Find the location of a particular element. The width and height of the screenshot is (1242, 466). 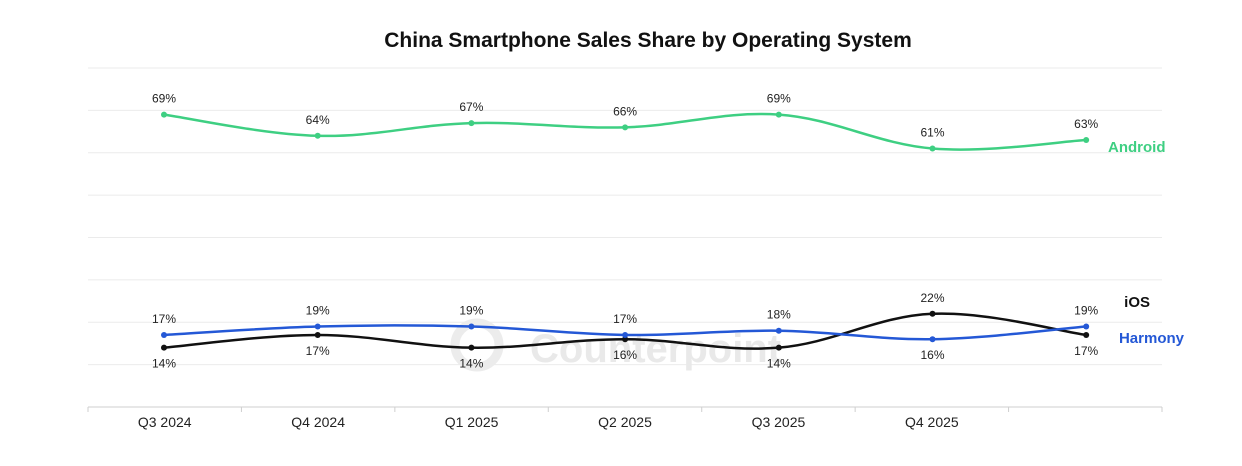

ios-data-label: 22% is located at coordinates (932, 298).